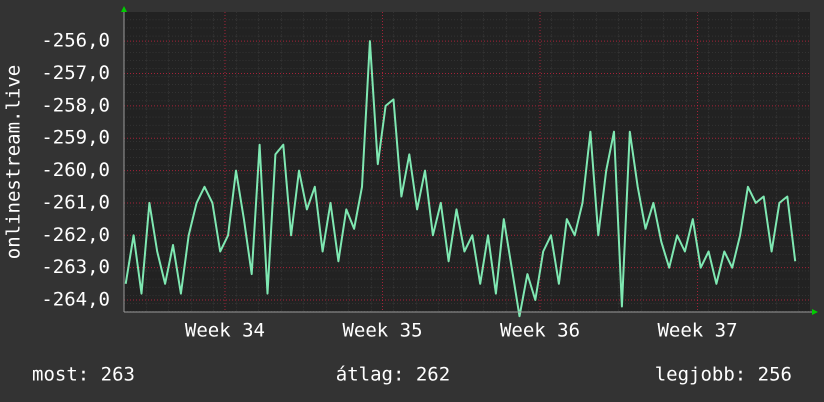 Image resolution: width=824 pixels, height=402 pixels. Describe the element at coordinates (225, 331) in the screenshot. I see `x-tick-label: Week 34` at that location.